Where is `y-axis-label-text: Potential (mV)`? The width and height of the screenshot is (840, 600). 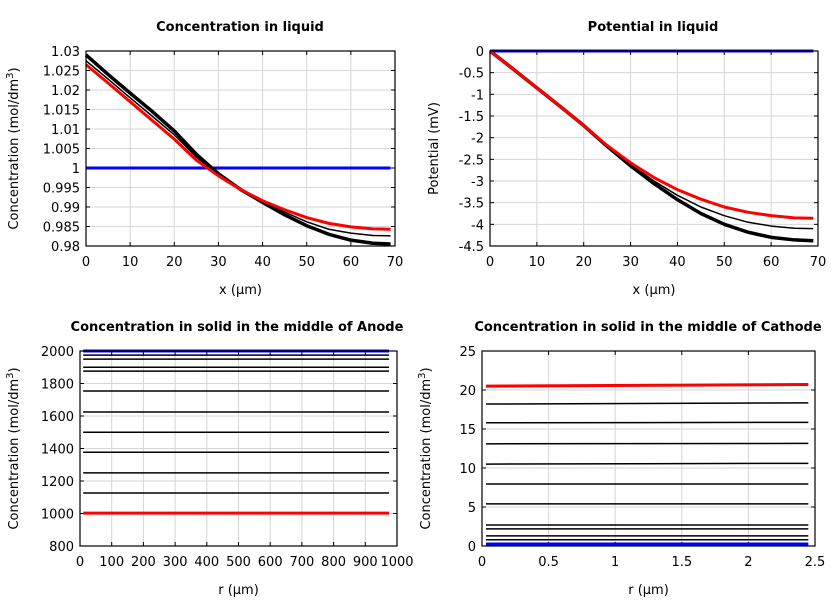 y-axis-label-text: Potential (mV) is located at coordinates (434, 148).